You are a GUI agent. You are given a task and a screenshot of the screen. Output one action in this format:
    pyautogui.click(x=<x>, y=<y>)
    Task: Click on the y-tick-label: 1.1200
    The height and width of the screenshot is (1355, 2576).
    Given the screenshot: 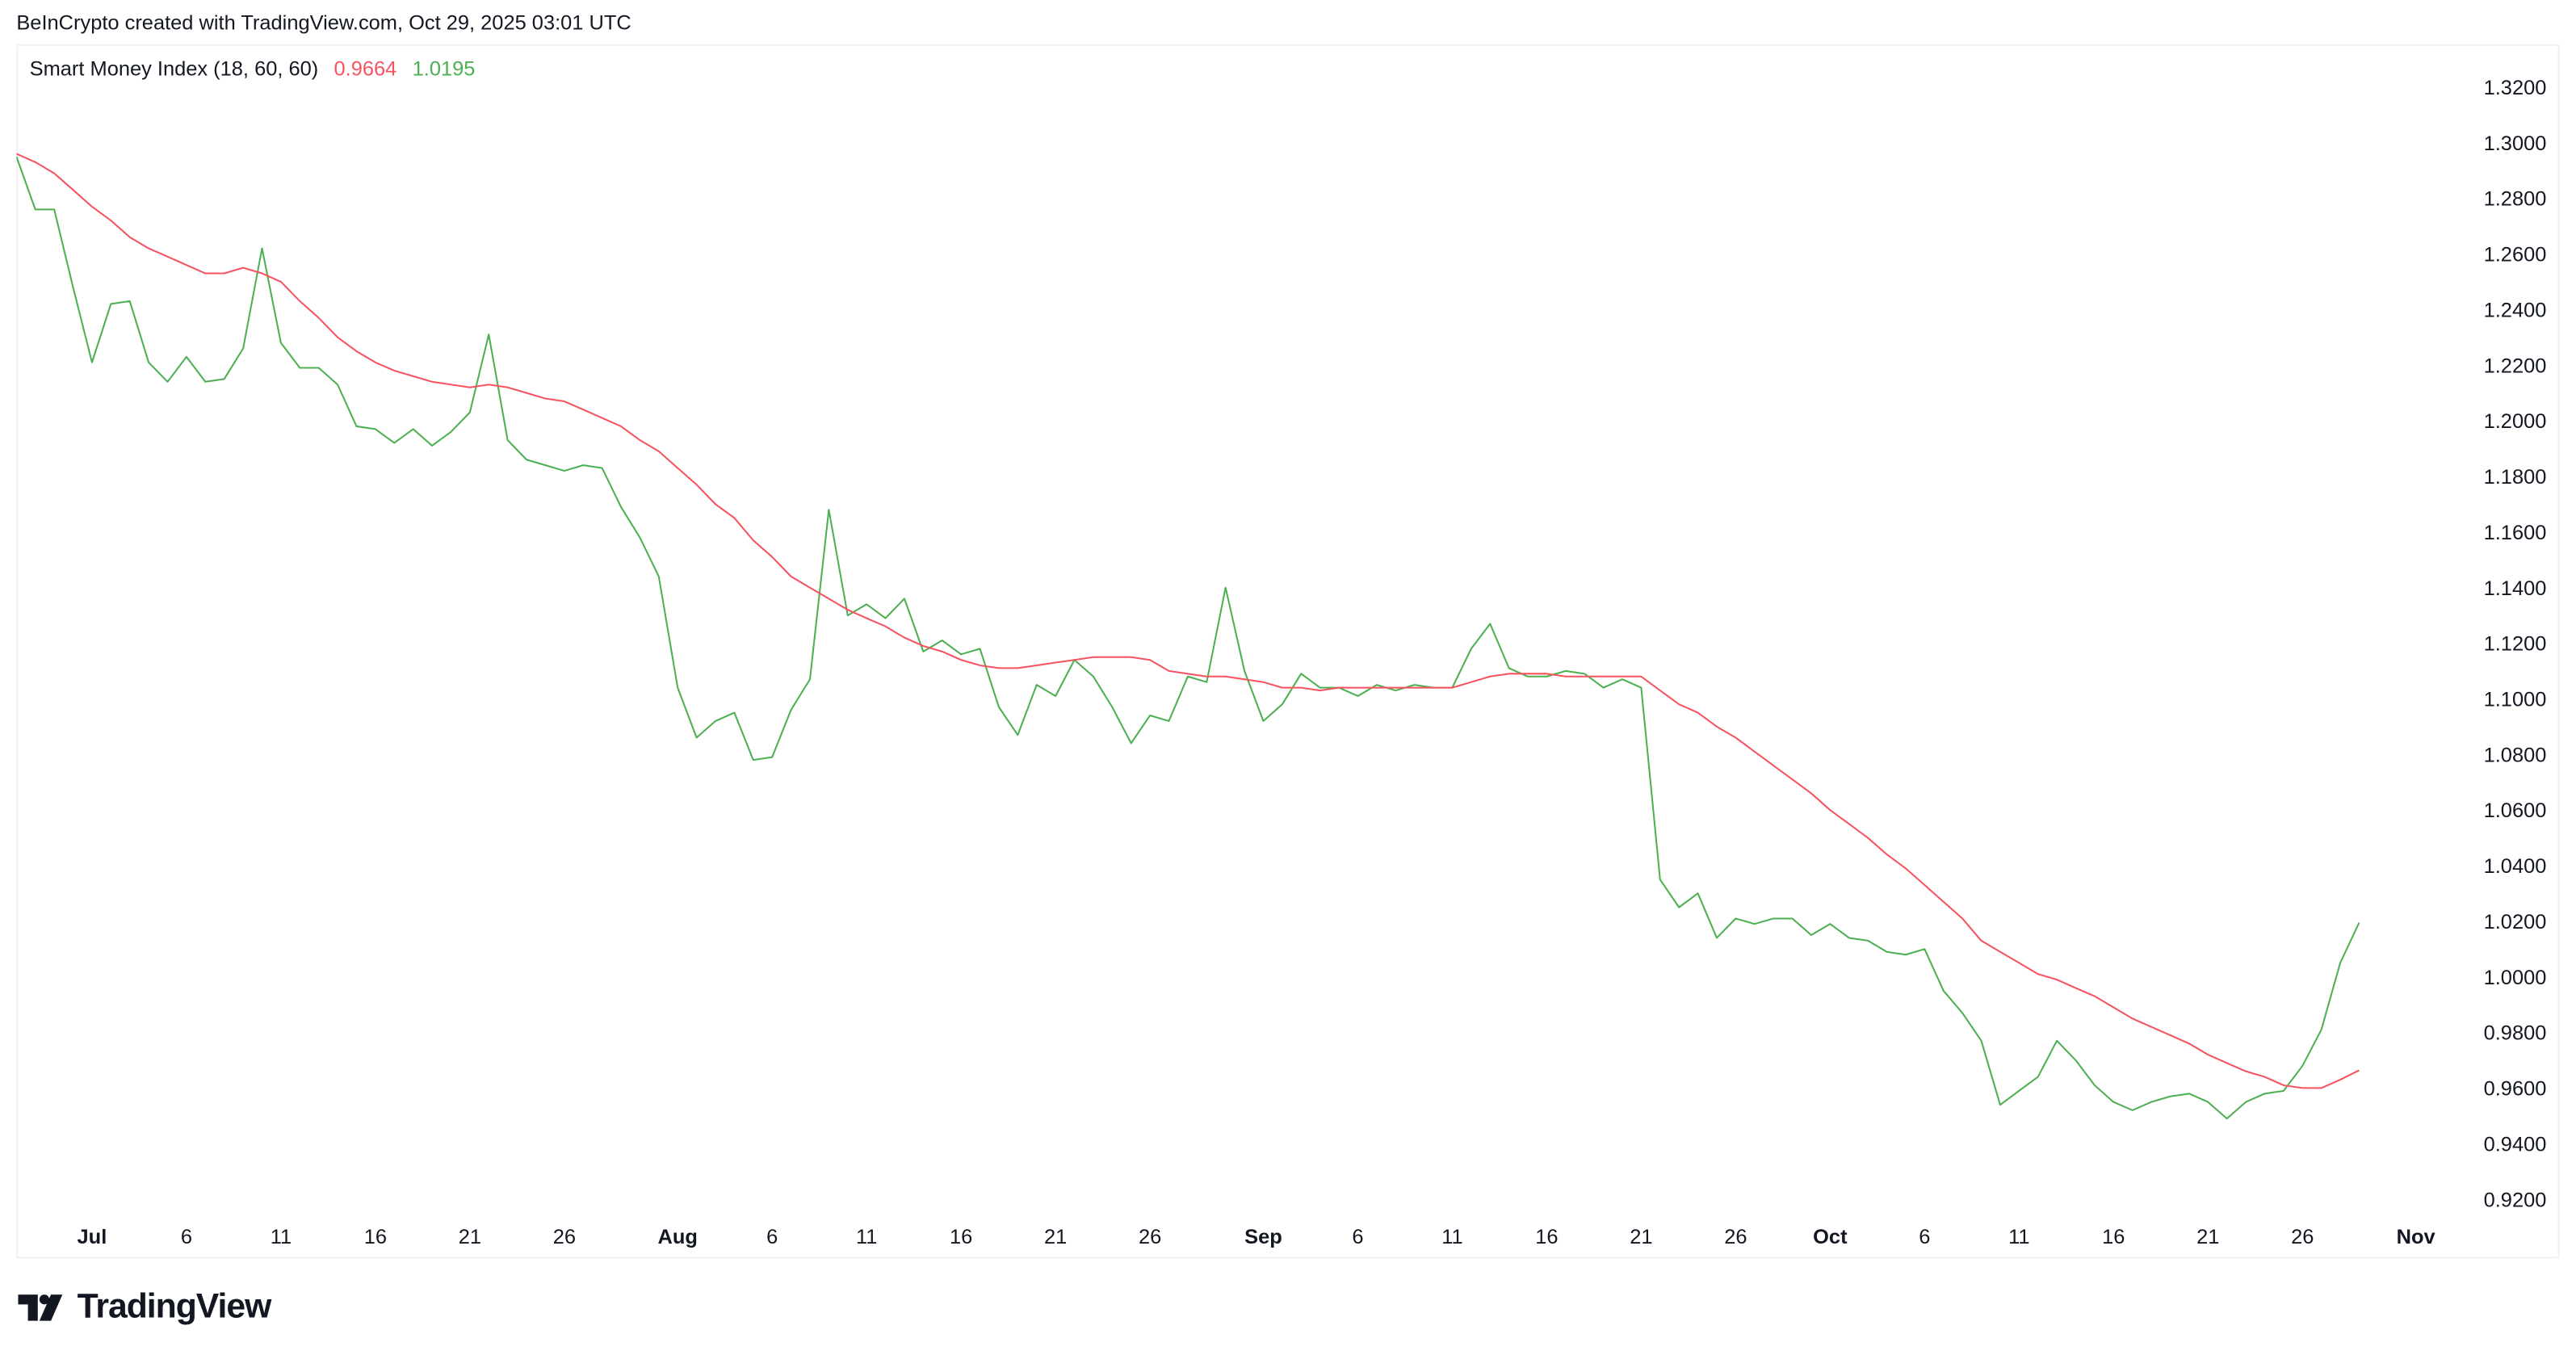 What is the action you would take?
    pyautogui.click(x=2515, y=645)
    